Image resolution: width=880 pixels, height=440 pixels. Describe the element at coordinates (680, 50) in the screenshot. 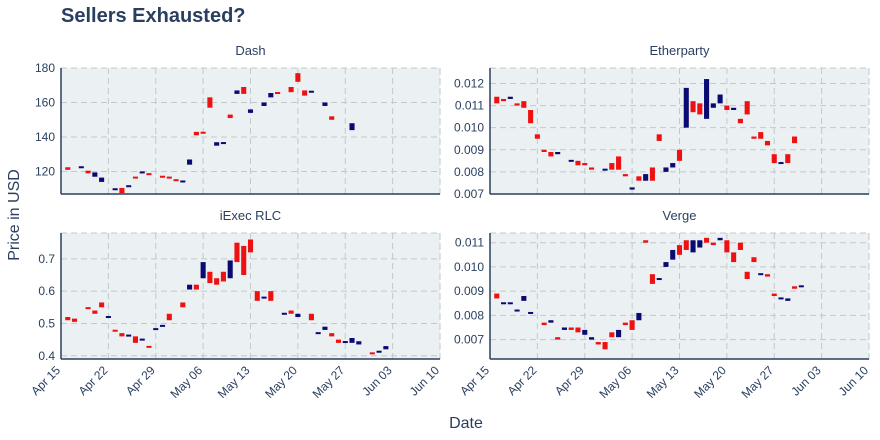

I see `subplot-title: Etherparty` at that location.